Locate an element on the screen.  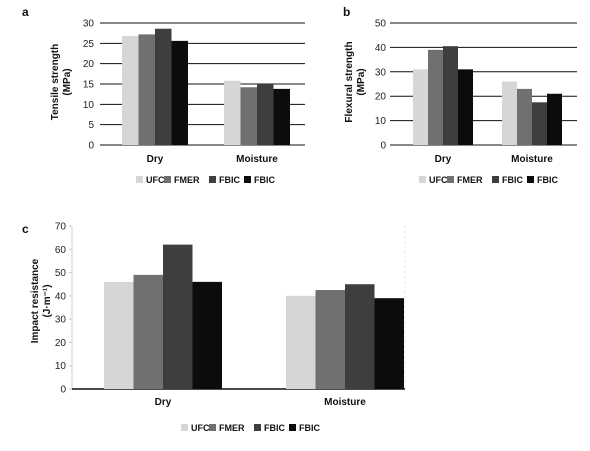
y-axis-label: Flexural strength(MPa) is located at coordinates (355, 81).